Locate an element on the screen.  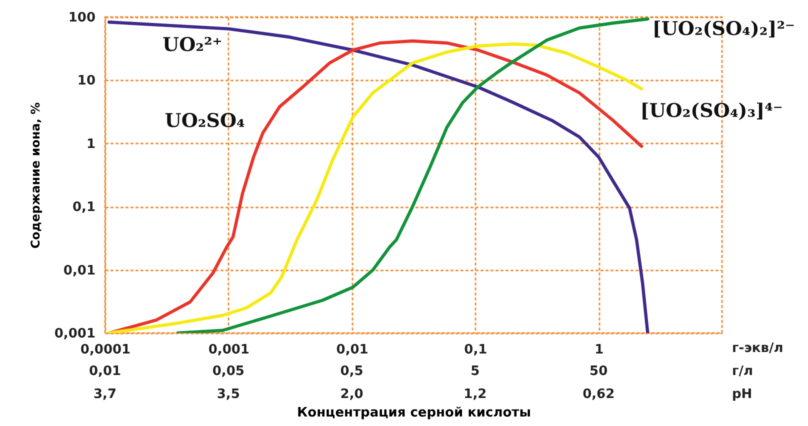
text: pH is located at coordinates (742, 394).